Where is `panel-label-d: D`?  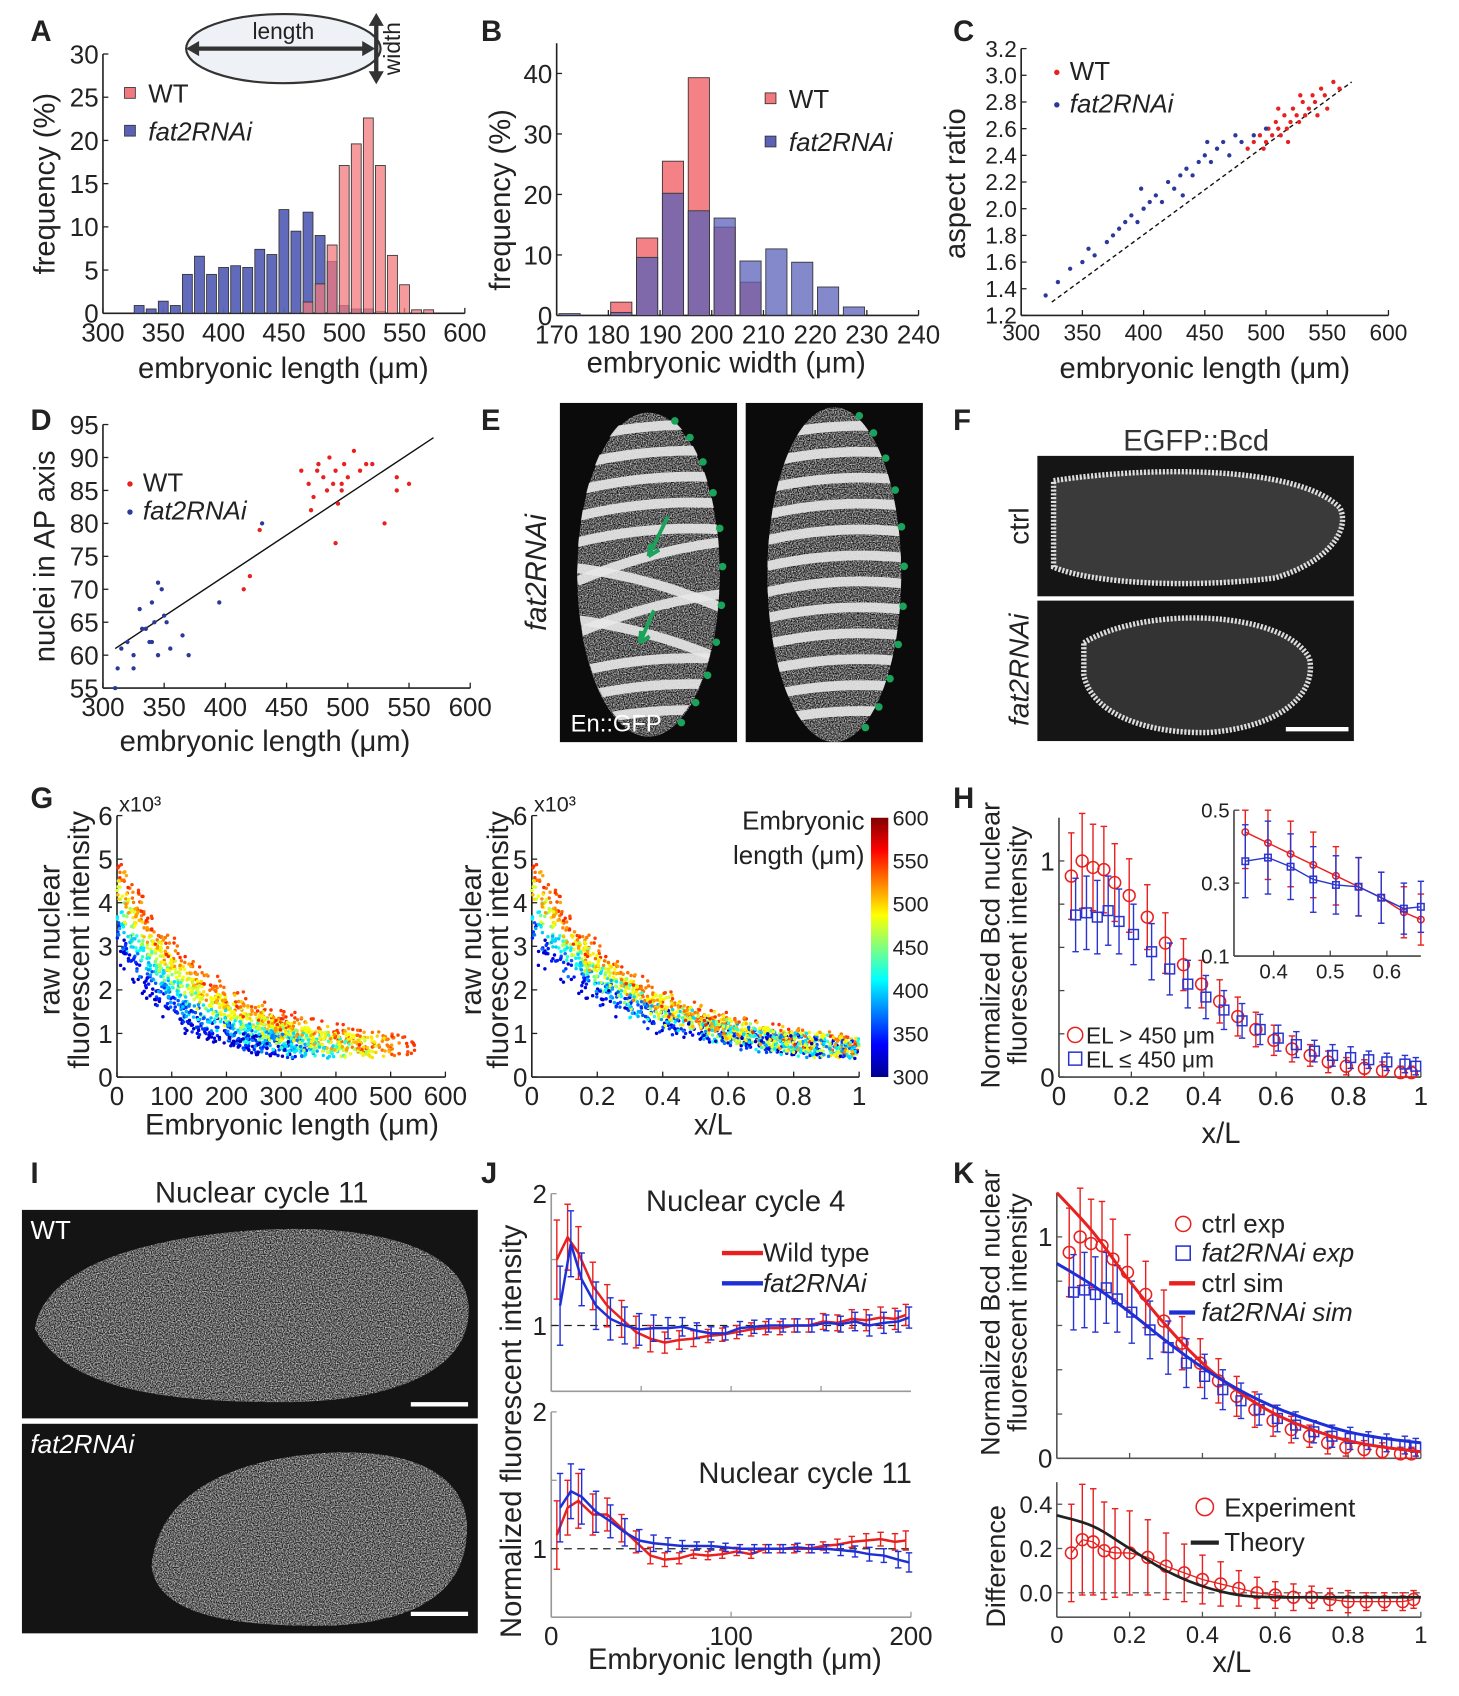
panel-label-d: D is located at coordinates (41, 421).